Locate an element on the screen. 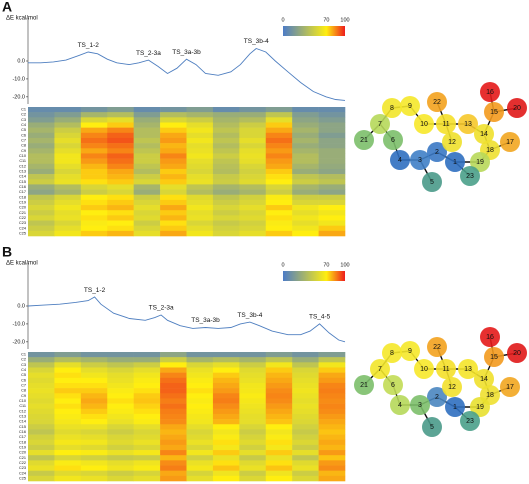 The height and width of the screenshot is (484, 529). y-tick-label: 0.0 is located at coordinates (21, 61).